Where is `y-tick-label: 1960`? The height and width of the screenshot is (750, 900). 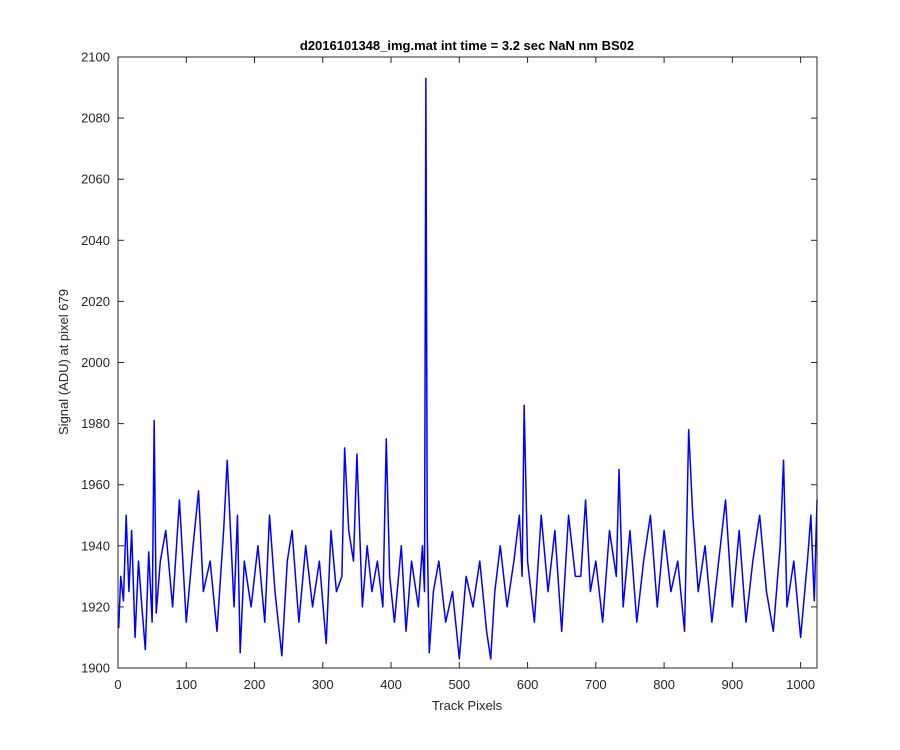 y-tick-label: 1960 is located at coordinates (95, 484).